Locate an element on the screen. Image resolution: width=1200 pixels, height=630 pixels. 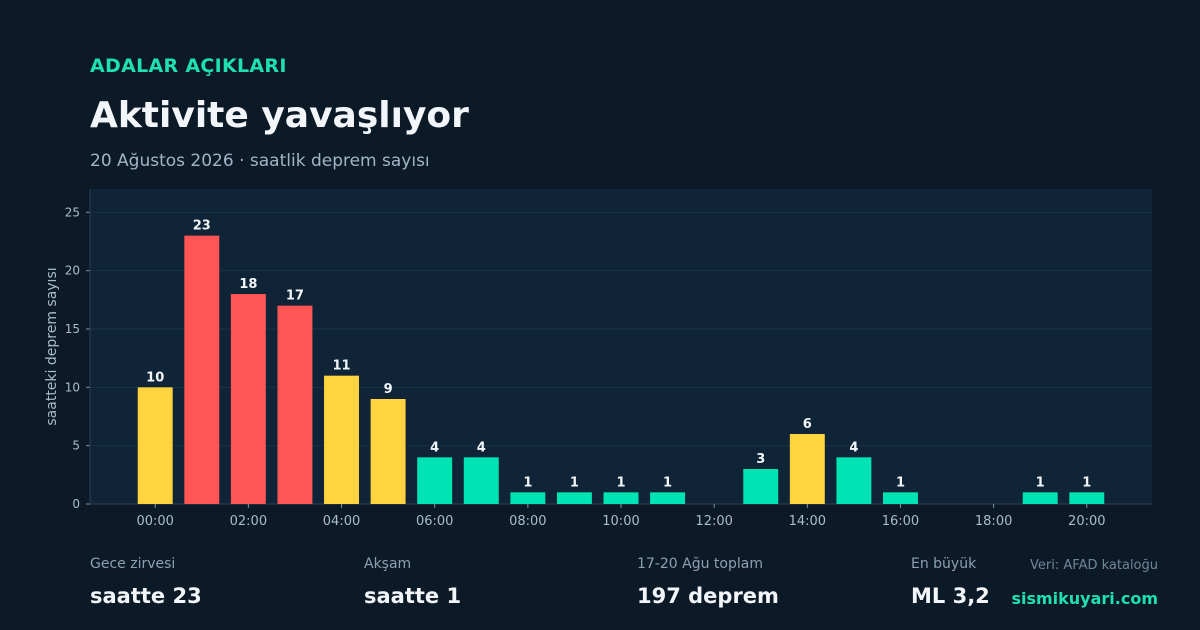
stat-total: 17-20 Ağu toplam 197 deprem is located at coordinates (708, 582).